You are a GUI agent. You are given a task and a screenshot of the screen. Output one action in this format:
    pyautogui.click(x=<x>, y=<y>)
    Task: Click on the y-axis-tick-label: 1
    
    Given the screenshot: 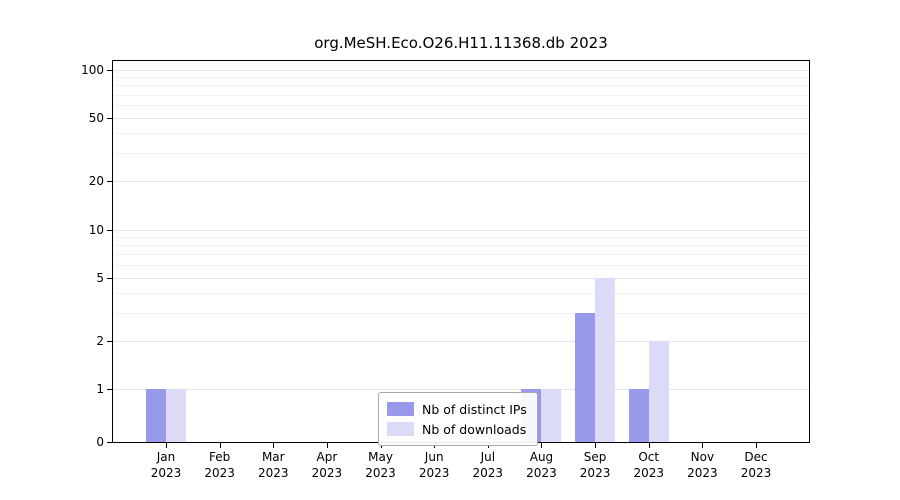 What is the action you would take?
    pyautogui.click(x=100, y=389)
    